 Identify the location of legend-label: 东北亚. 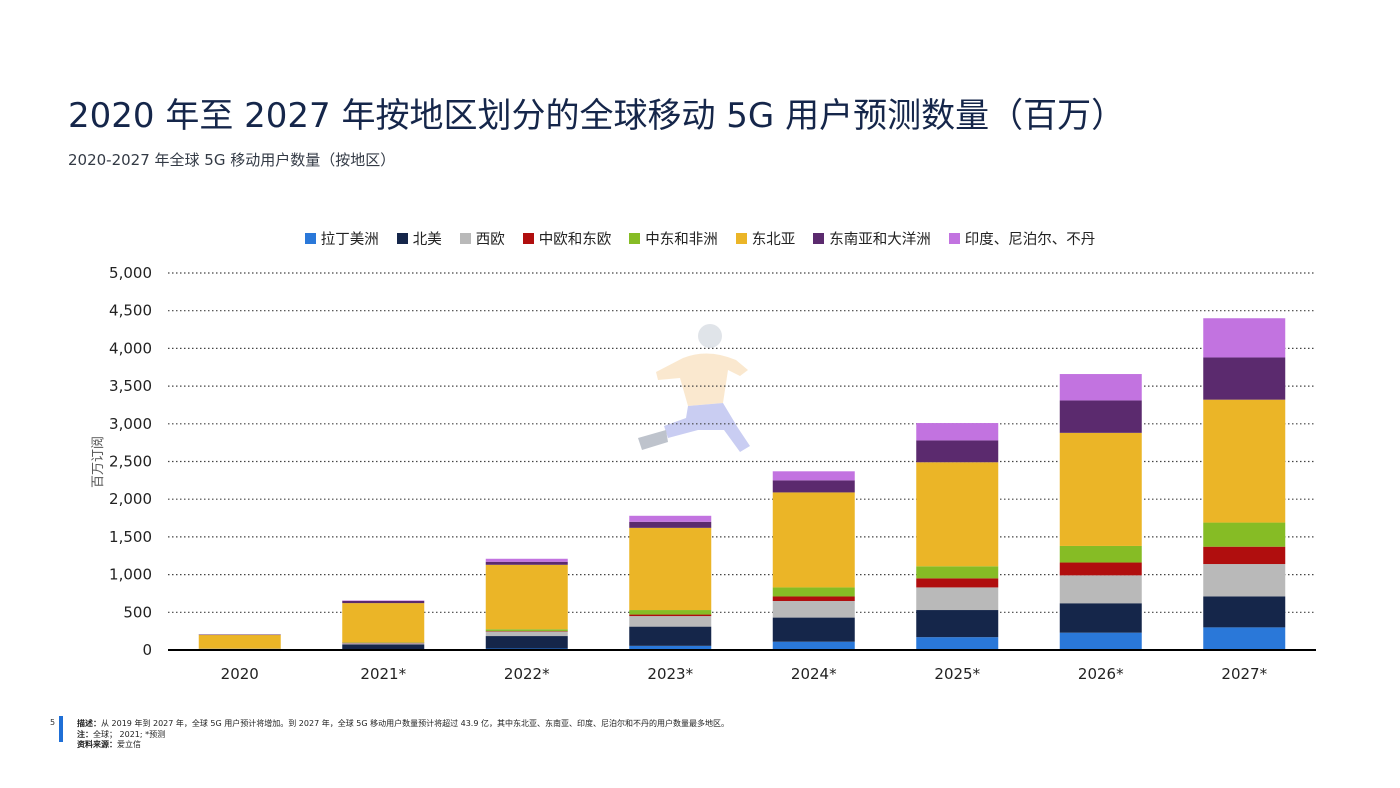
(773, 240).